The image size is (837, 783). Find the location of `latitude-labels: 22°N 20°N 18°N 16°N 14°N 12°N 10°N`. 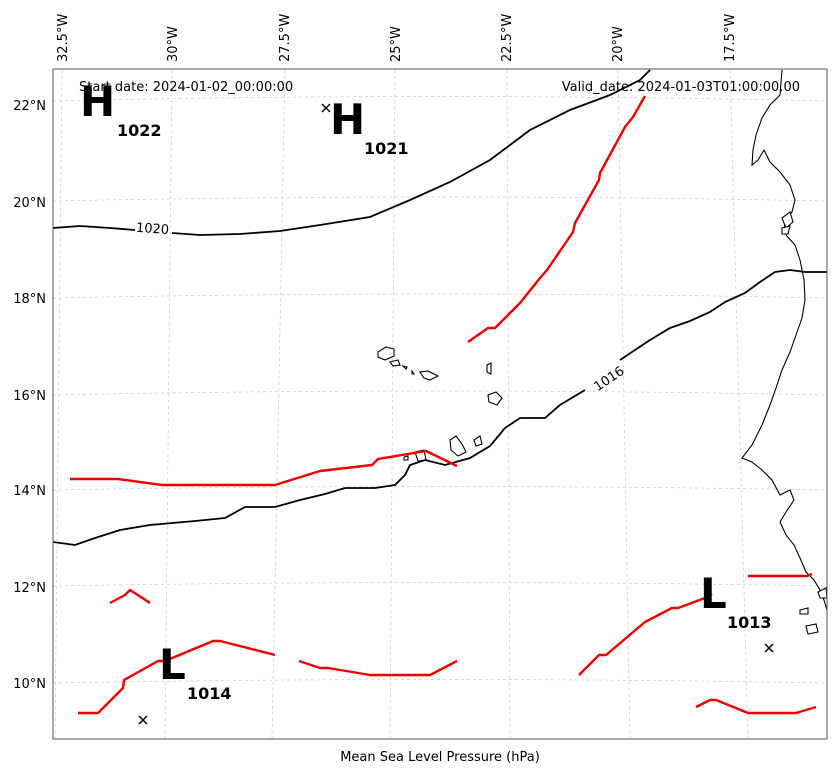

latitude-labels: 22°N 20°N 18°N 16°N 14°N 12°N 10°N is located at coordinates (29, 395).